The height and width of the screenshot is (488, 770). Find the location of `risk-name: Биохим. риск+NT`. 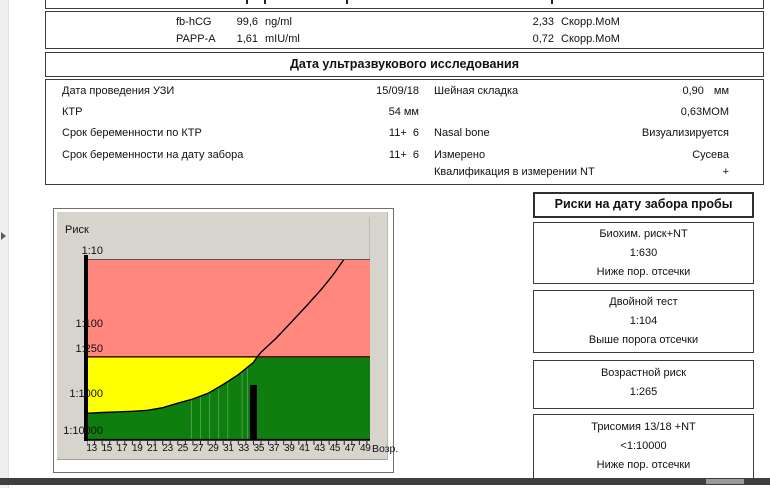

risk-name: Биохим. риск+NT is located at coordinates (643, 234).